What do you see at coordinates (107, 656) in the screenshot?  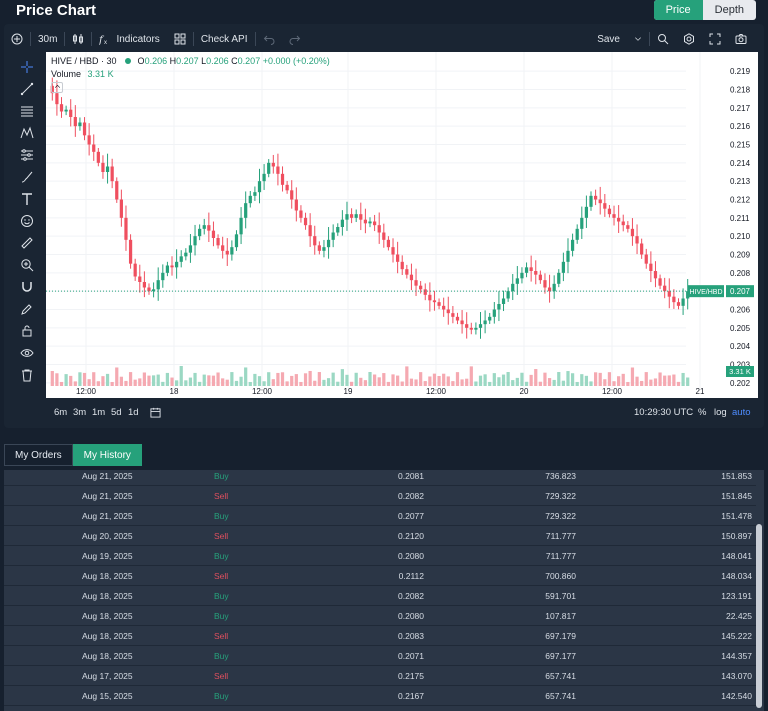 I see `history-date: Aug 18, 2025` at bounding box center [107, 656].